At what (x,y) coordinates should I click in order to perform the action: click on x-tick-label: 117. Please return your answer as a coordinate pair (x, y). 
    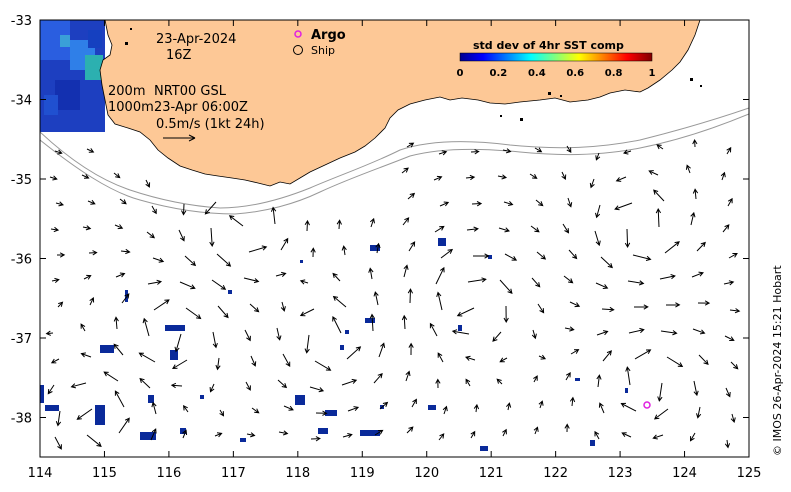
    Looking at the image, I should click on (233, 473).